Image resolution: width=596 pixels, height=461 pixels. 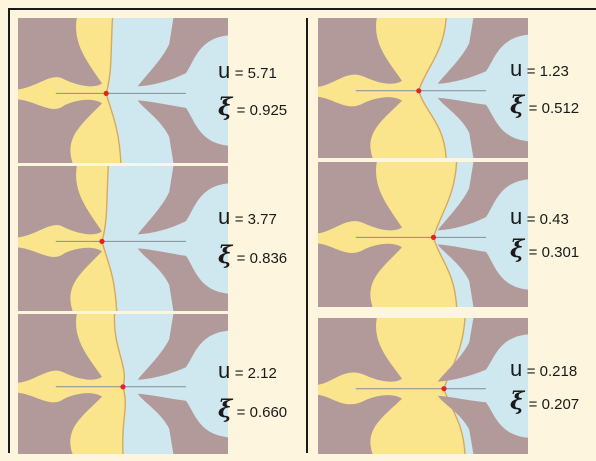 What do you see at coordinates (552, 371) in the screenshot?
I see `u-value: = 0.218` at bounding box center [552, 371].